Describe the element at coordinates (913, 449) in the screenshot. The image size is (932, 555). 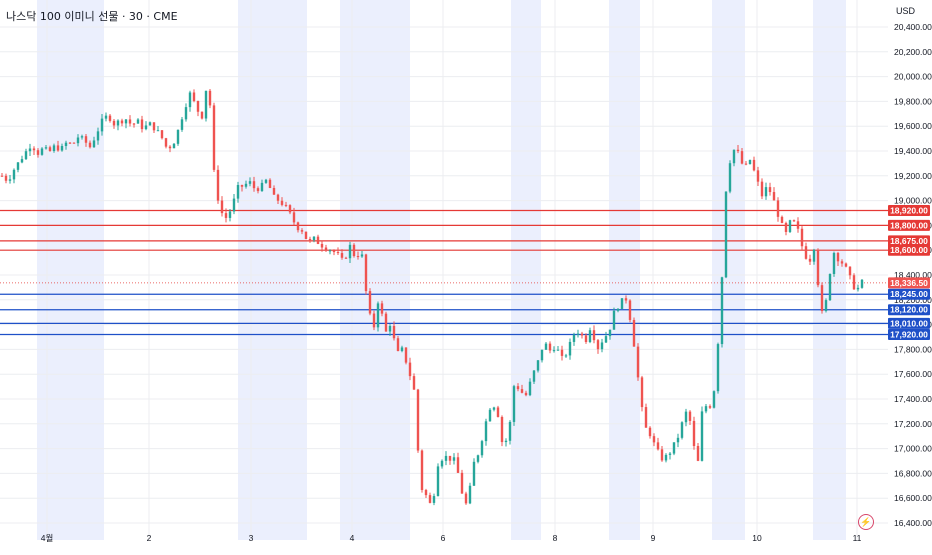
I see `y-tick-label: 17,000.00` at that location.